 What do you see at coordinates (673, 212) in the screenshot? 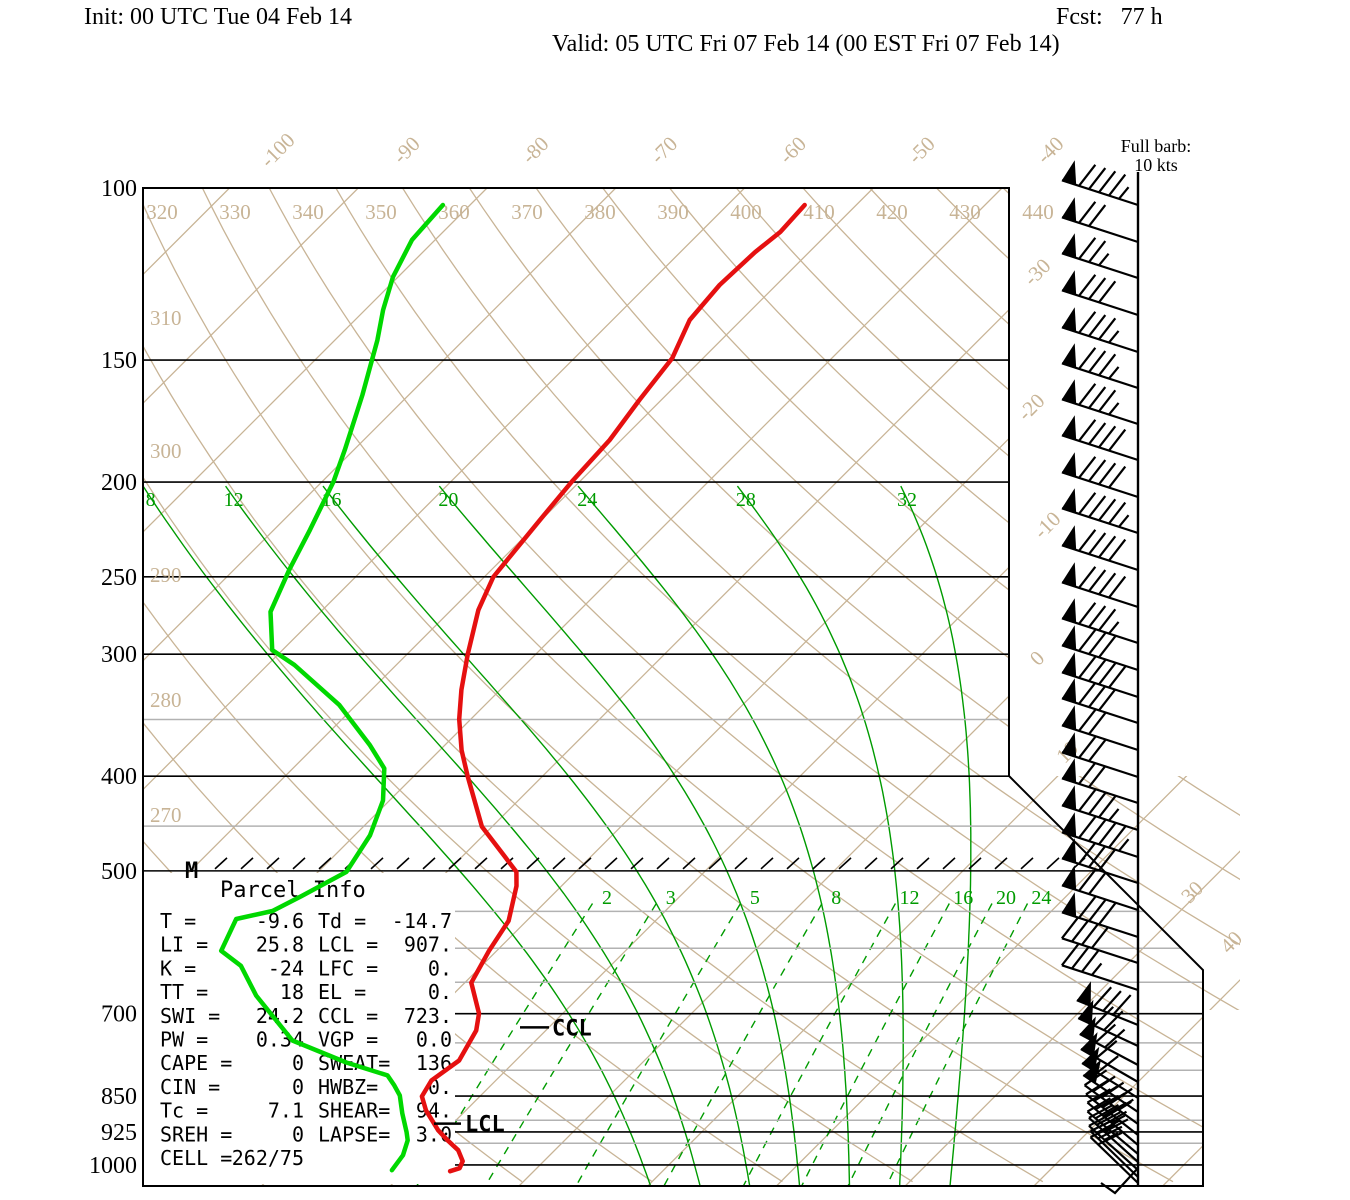
I see `dry-adiabat-label: 390` at bounding box center [673, 212].